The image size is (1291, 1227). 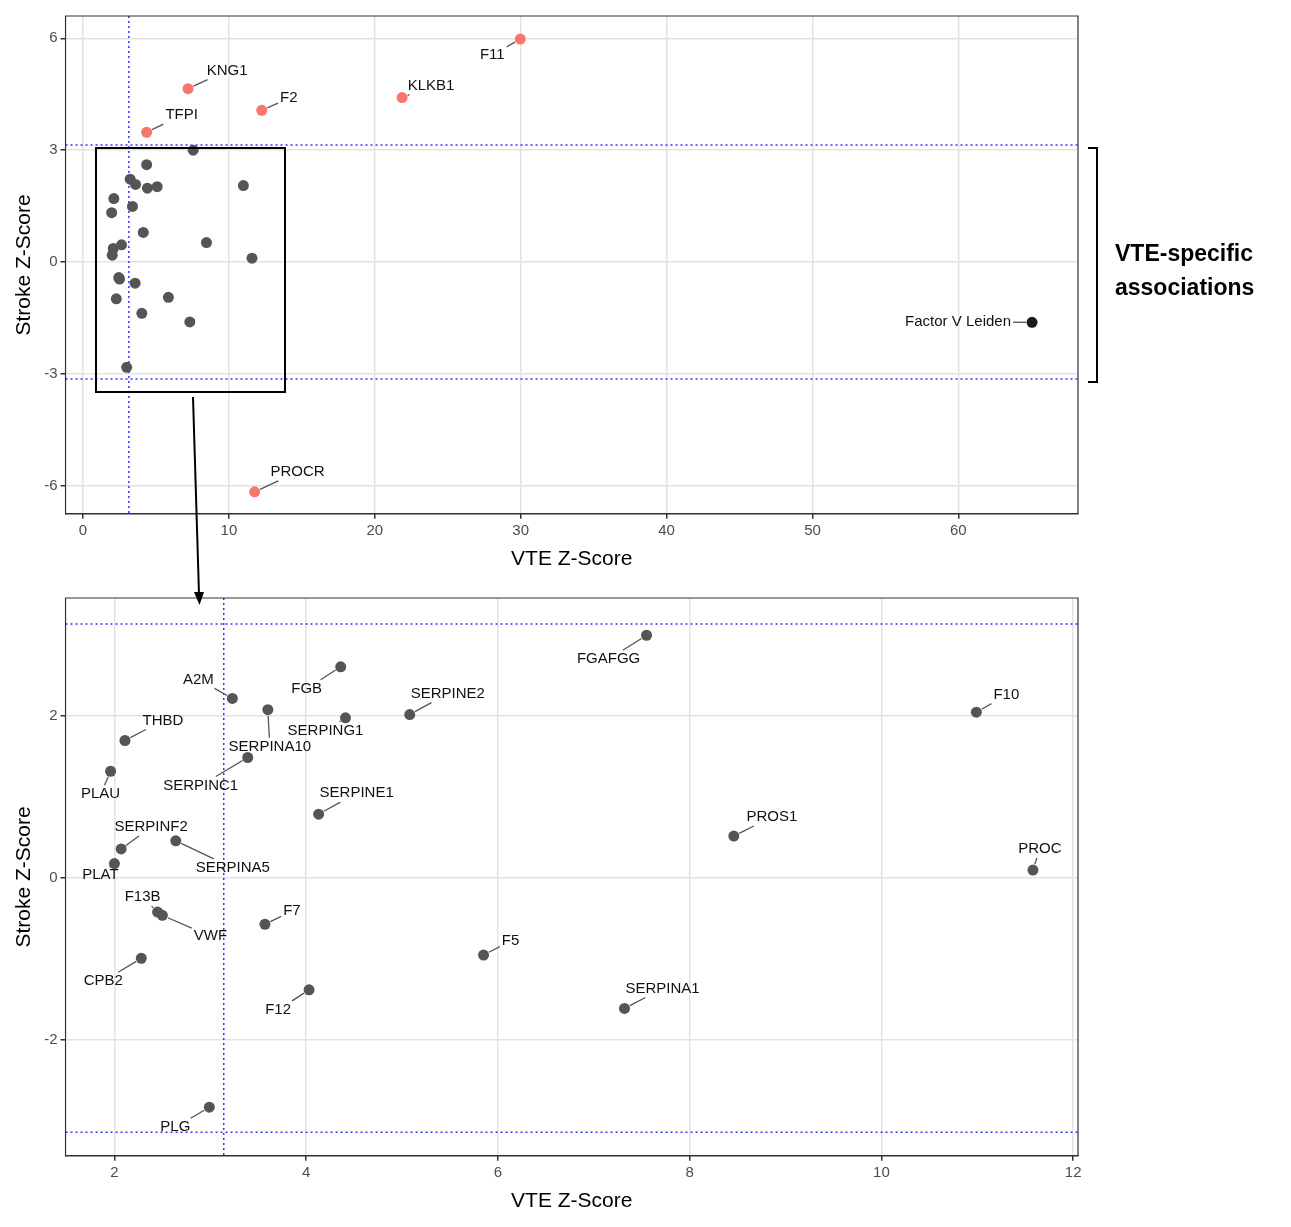 I want to click on x-tick-label: 8, so click(x=689, y=1171).